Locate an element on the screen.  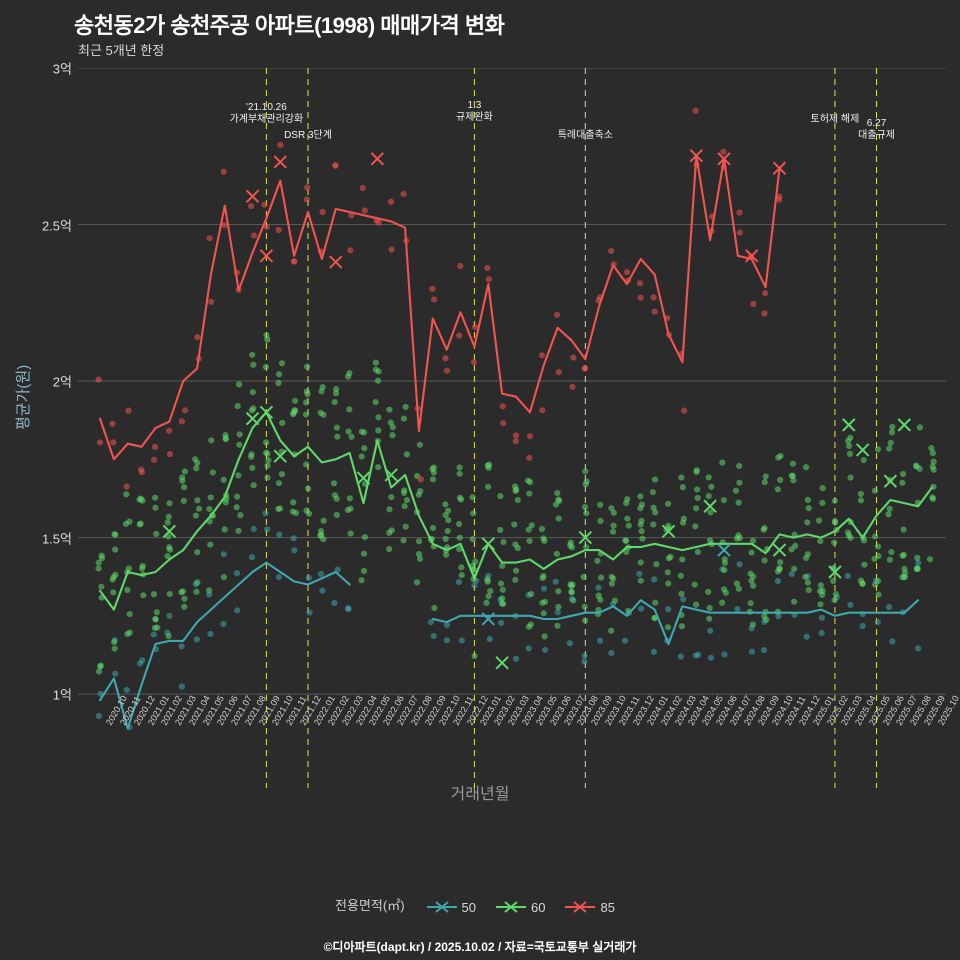
legend-label: 85 is located at coordinates (607, 907).